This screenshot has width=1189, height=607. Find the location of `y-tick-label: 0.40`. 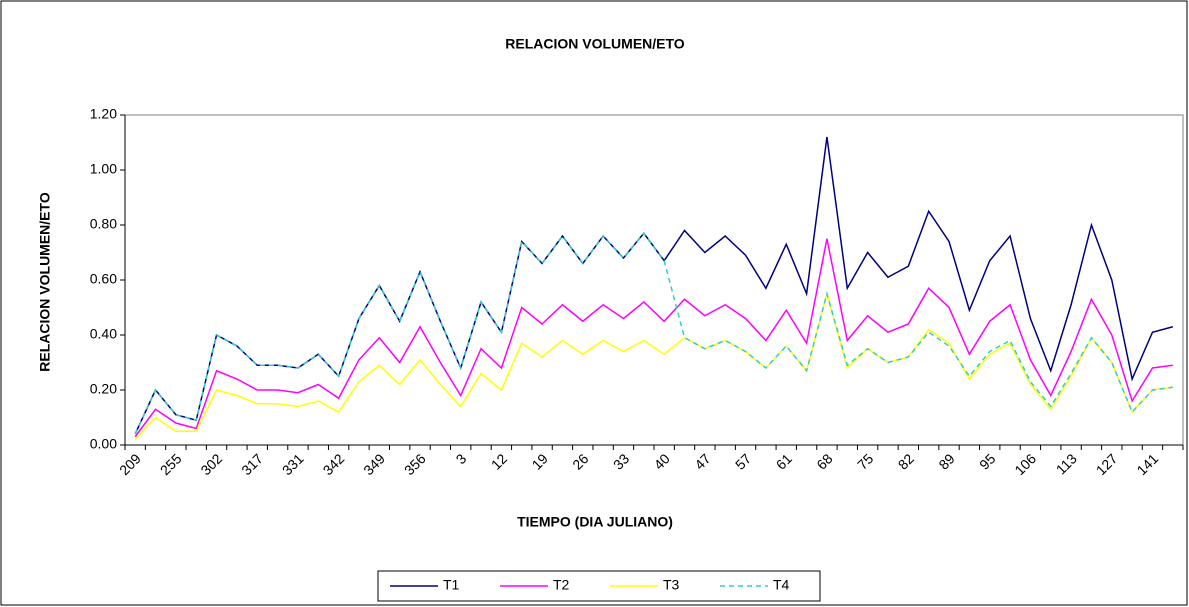

y-tick-label: 0.40 is located at coordinates (103, 334).